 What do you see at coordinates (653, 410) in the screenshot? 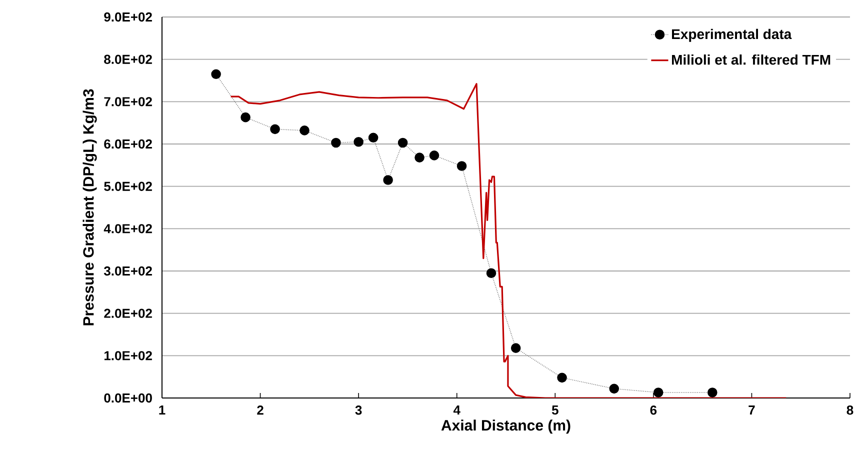
I see `x-tick-label: 6` at bounding box center [653, 410].